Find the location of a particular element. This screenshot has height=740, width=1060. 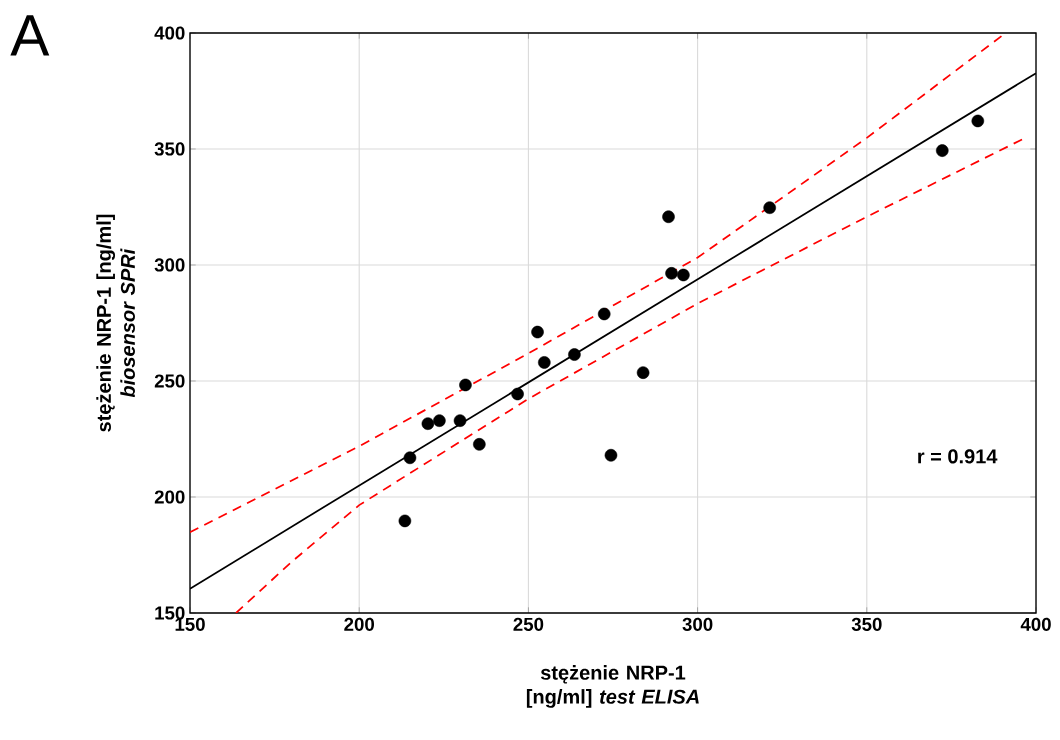

x-tick-label: 350 is located at coordinates (866, 624).